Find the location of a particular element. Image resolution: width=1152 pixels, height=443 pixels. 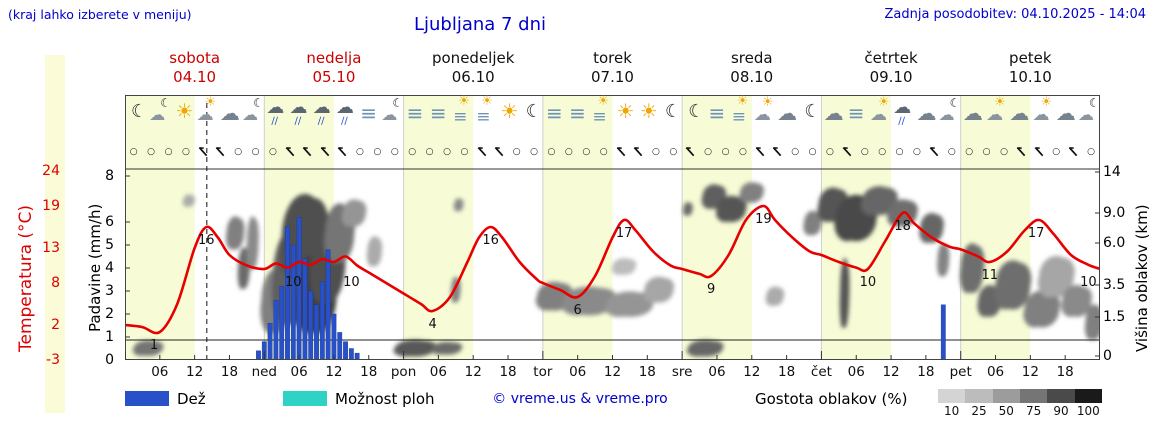

cloud-density-values: 10 25 50 75 90 100 is located at coordinates (1020, 411).